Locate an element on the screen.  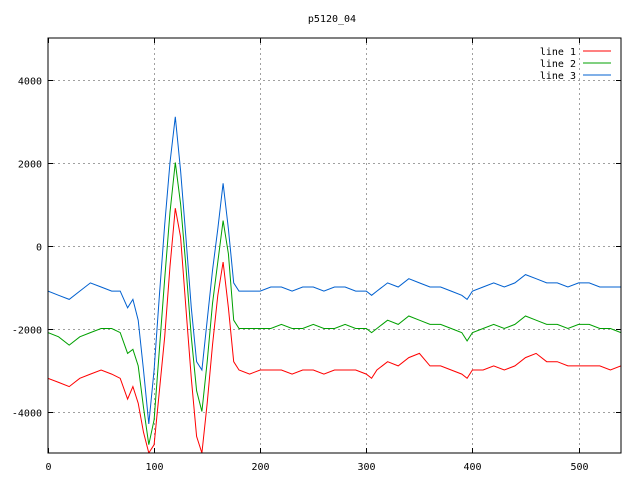
legend-label-2: line 2 is located at coordinates (558, 64).